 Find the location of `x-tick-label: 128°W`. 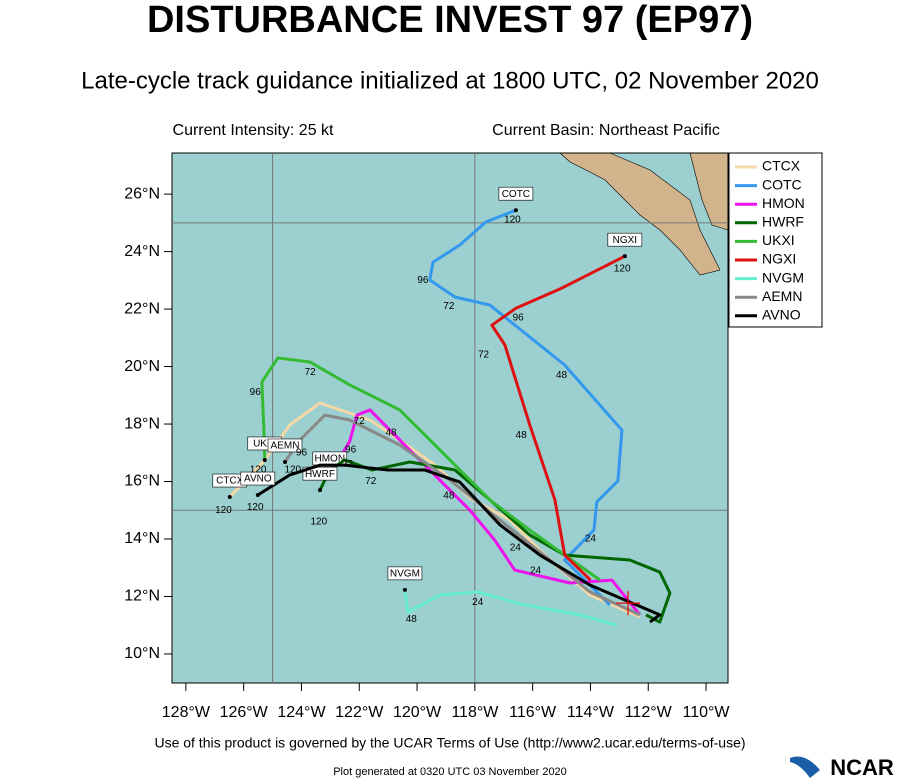

x-tick-label: 128°W is located at coordinates (186, 712).